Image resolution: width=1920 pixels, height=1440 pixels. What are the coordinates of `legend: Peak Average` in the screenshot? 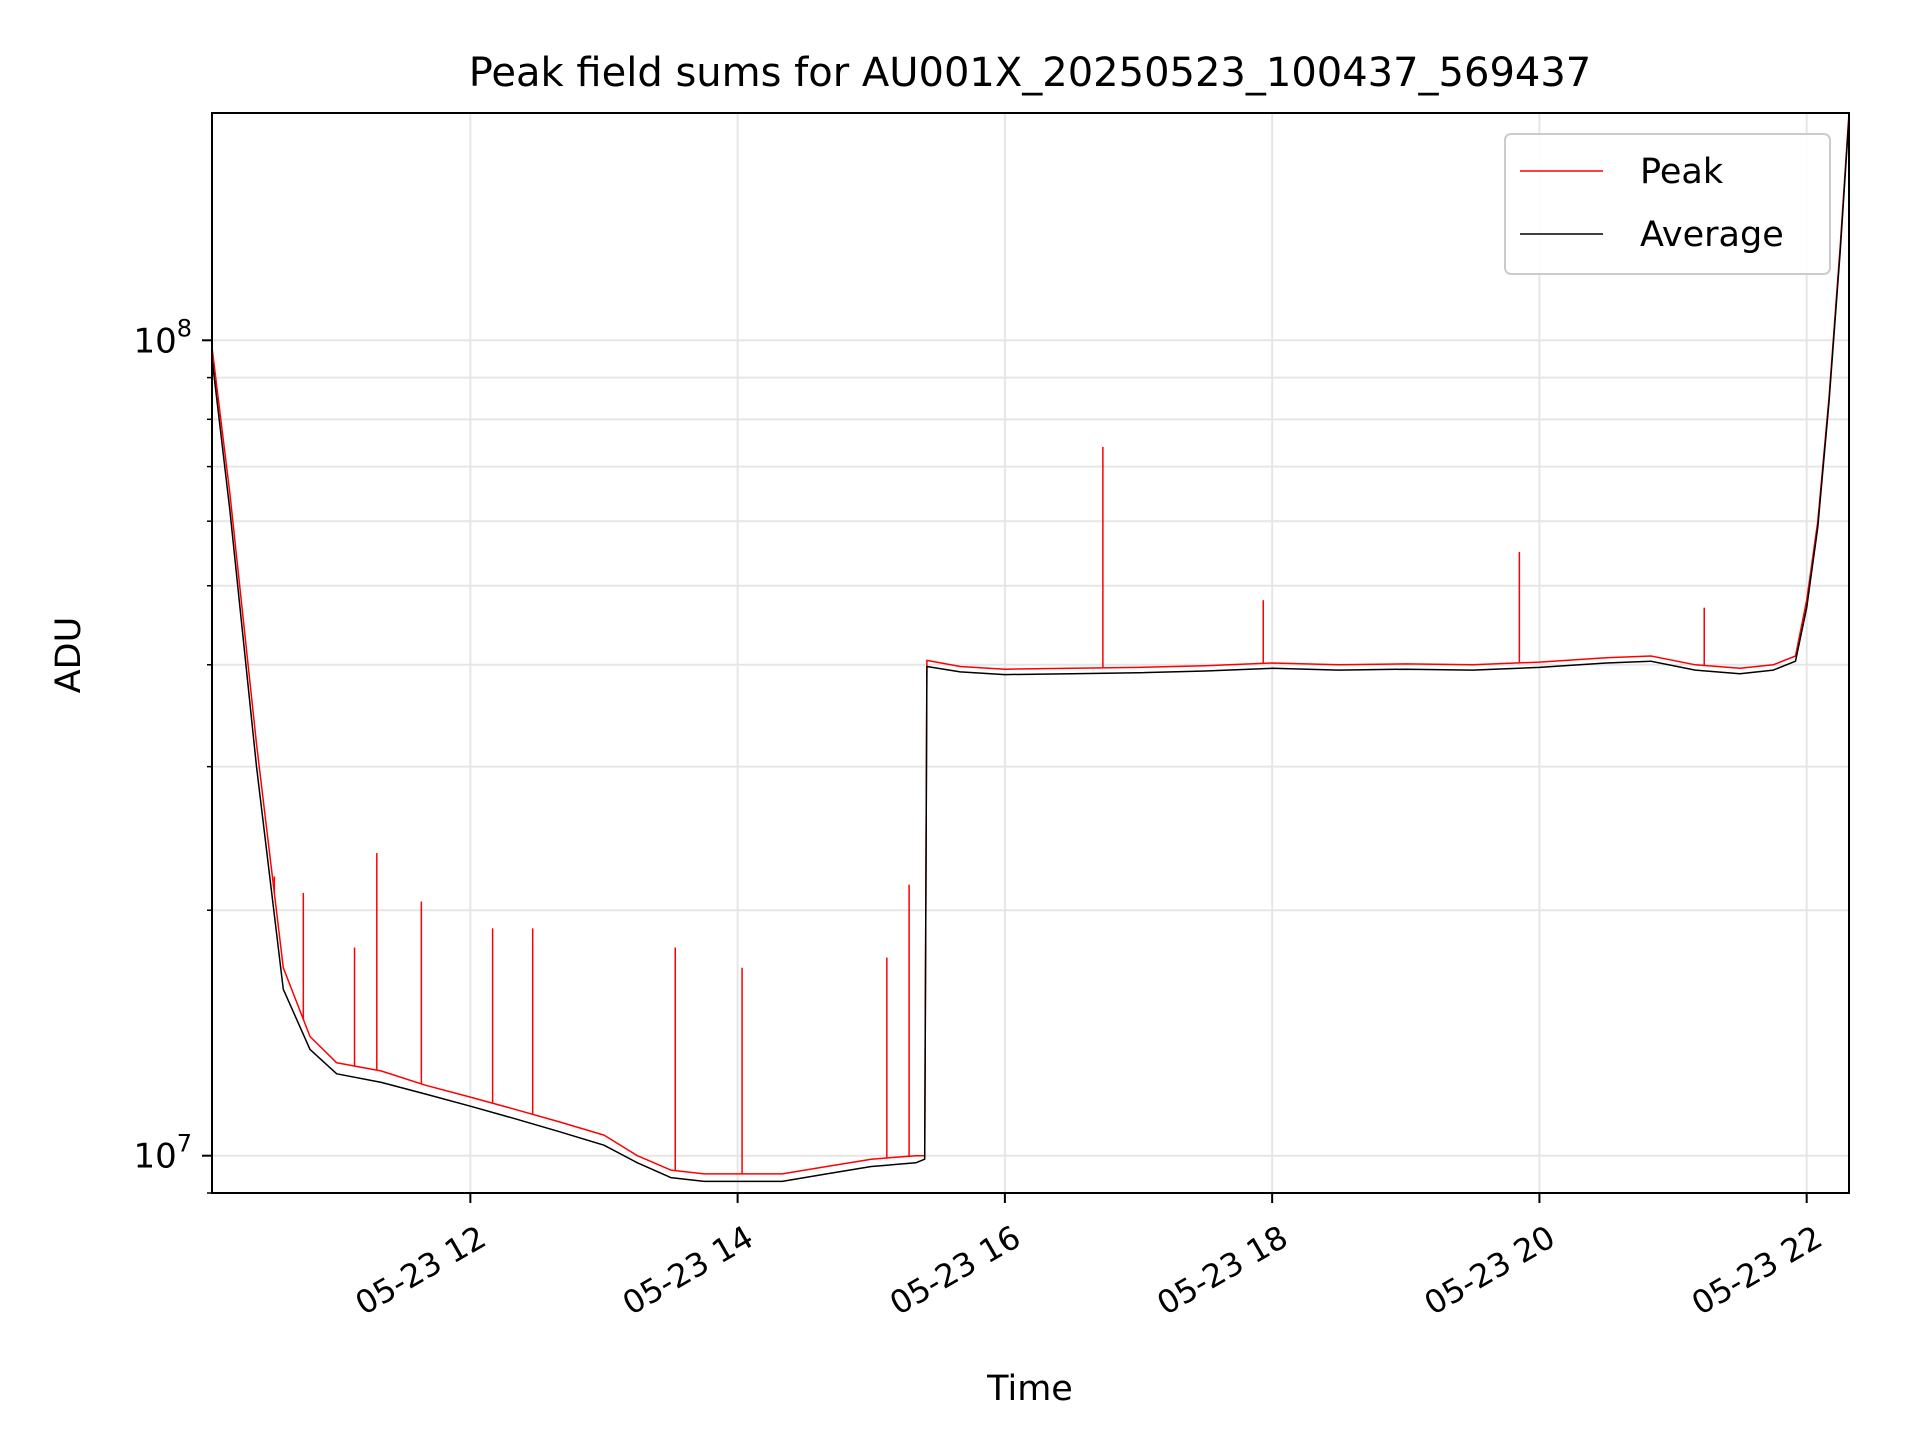 It's located at (1667, 204).